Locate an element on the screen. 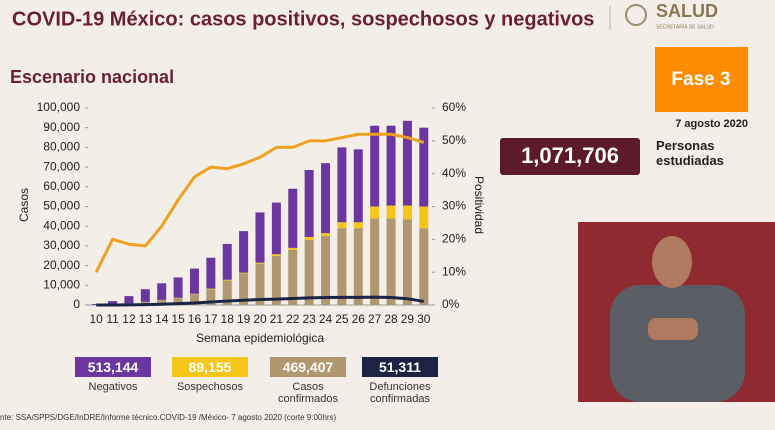  x-tick-label: 12 is located at coordinates (129, 319).